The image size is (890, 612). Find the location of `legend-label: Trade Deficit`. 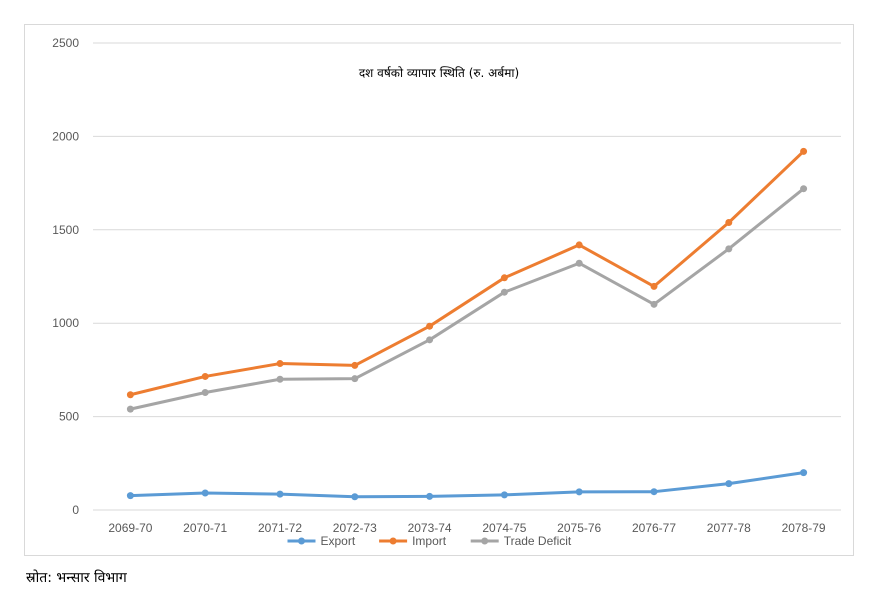

legend-label: Trade Deficit is located at coordinates (538, 541).